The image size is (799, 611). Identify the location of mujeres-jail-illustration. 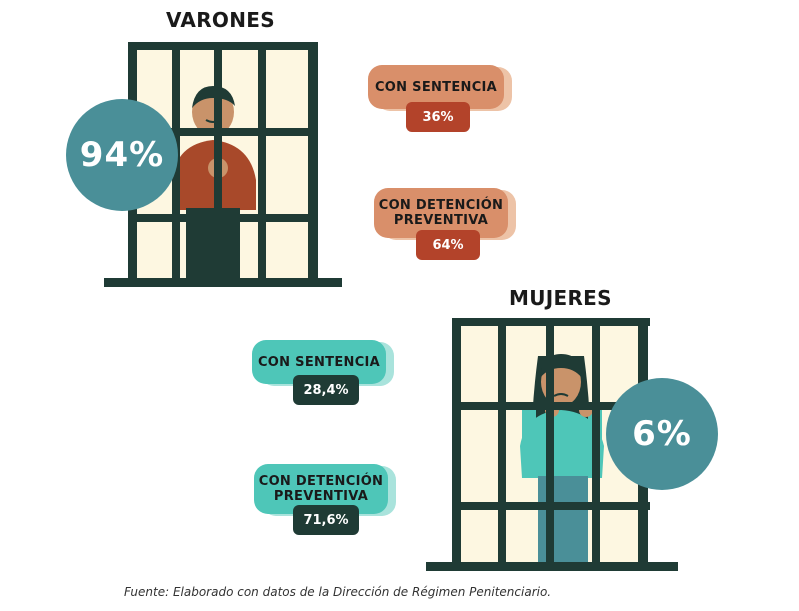
(552, 444).